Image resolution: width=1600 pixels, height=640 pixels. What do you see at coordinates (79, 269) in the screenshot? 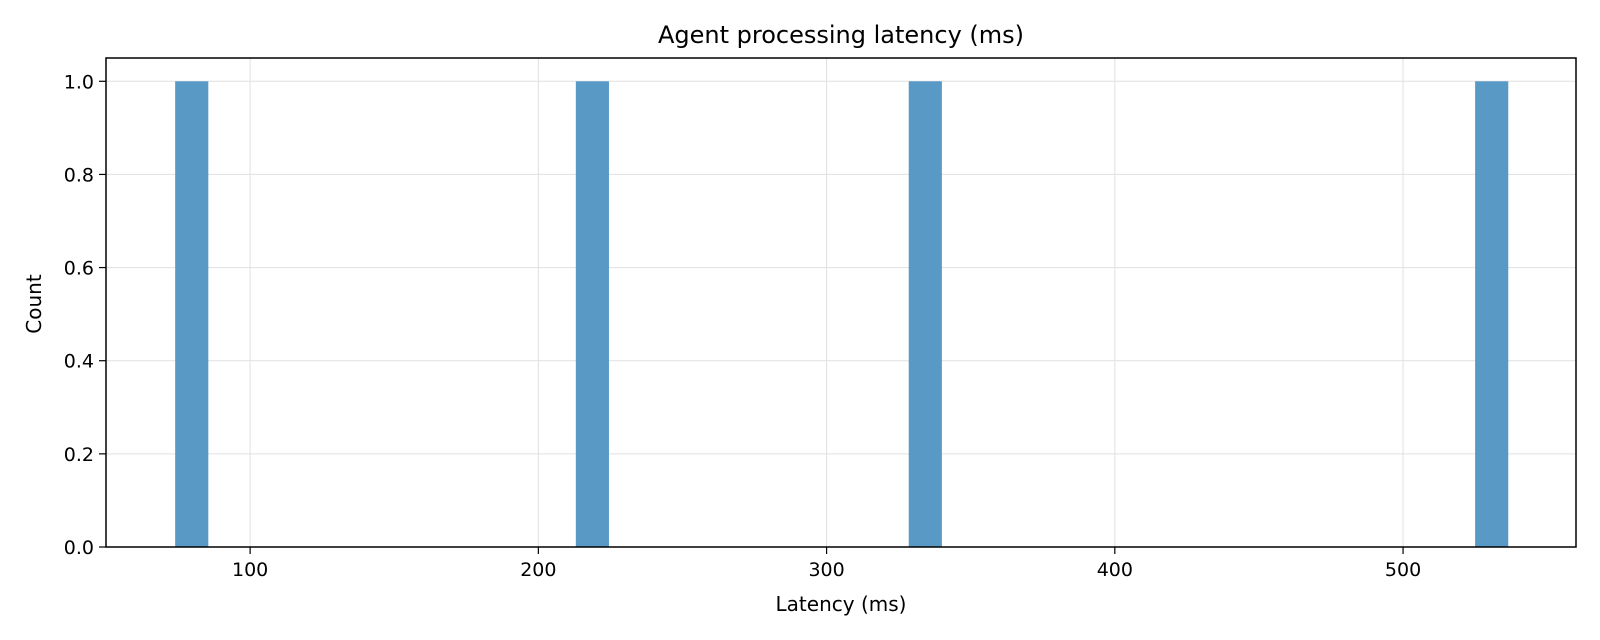
I see `y-tick-label: 0.6` at bounding box center [79, 269].